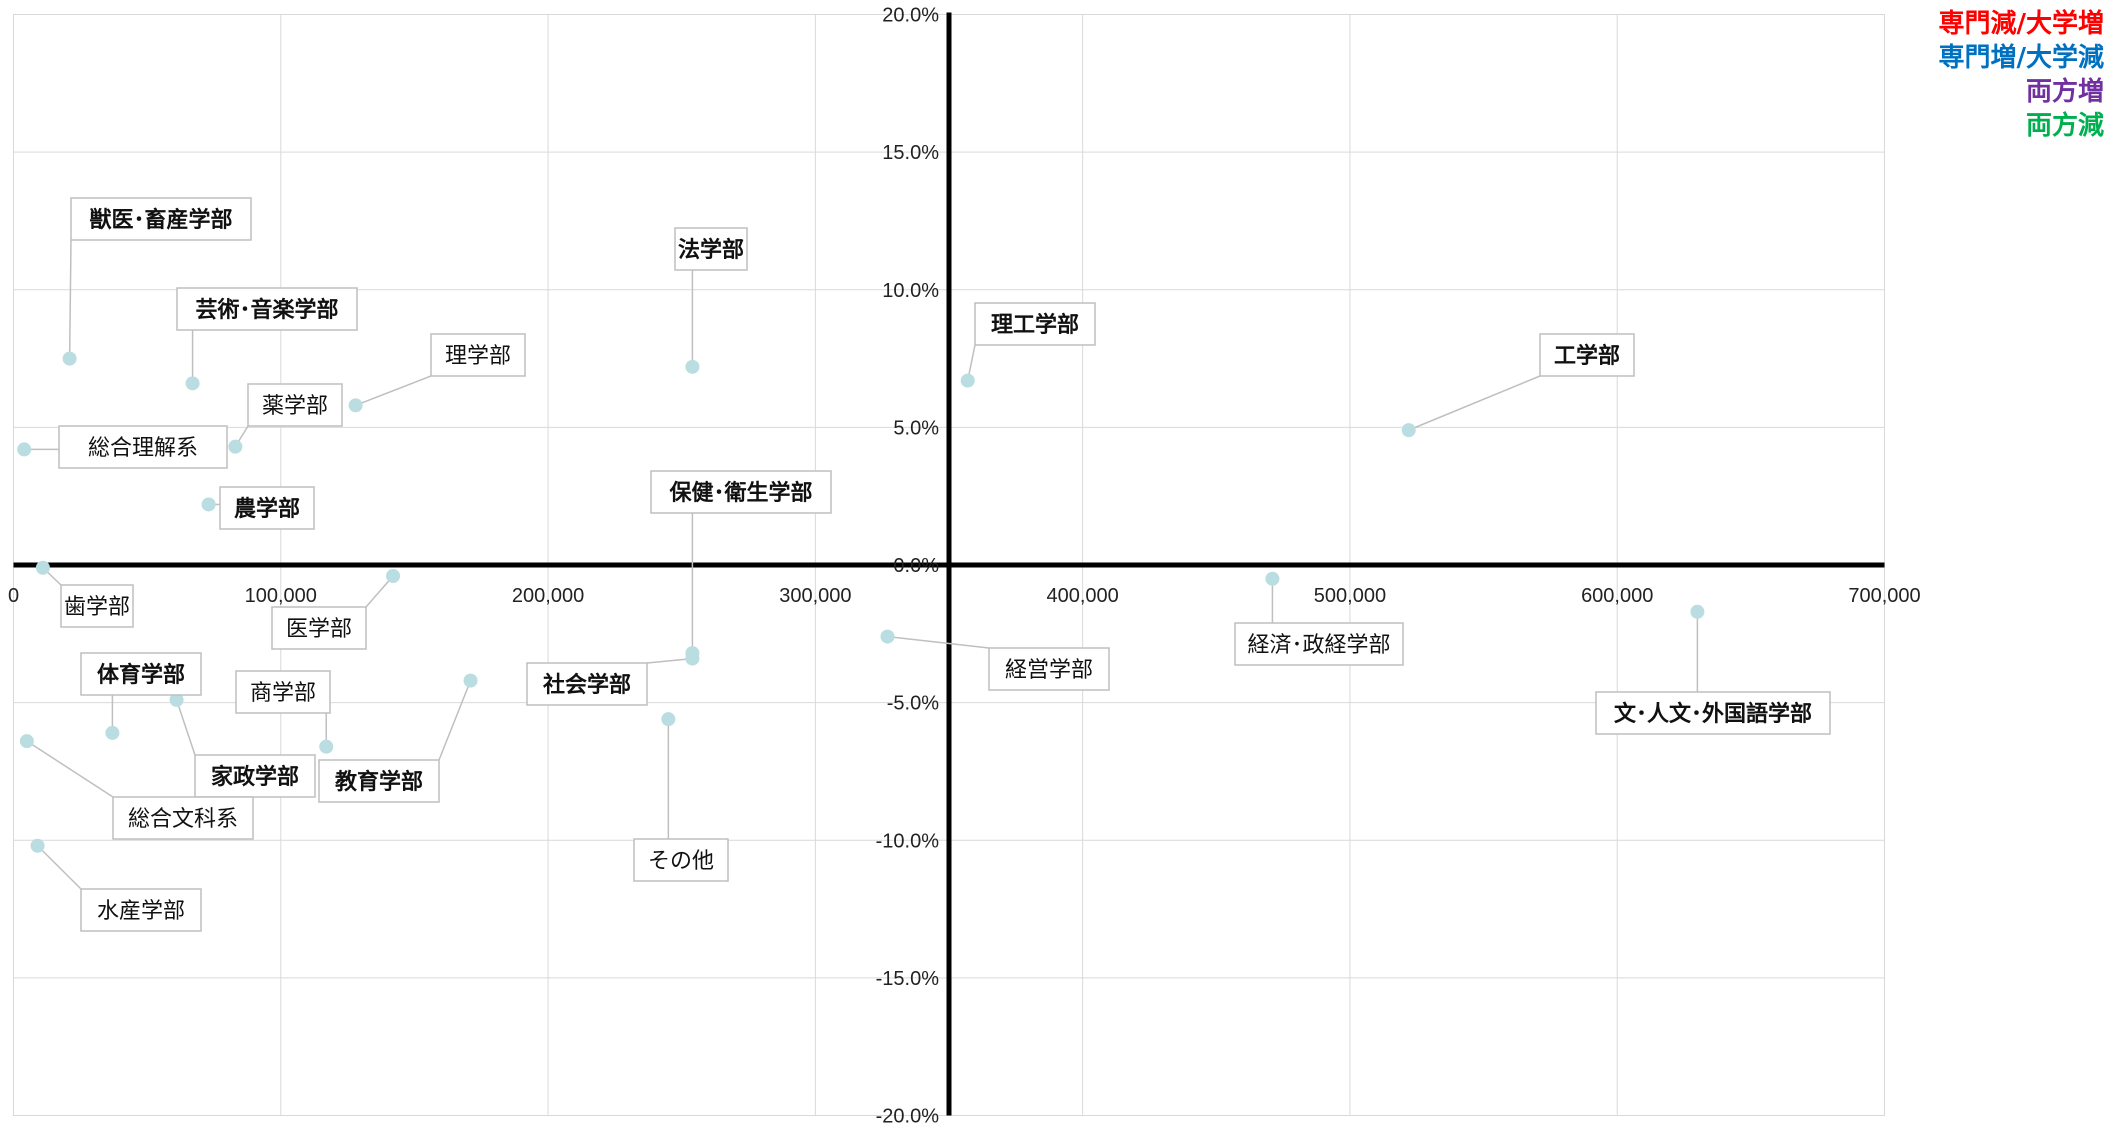  I want to click on data-label-text: 体育学部, so click(141, 675).